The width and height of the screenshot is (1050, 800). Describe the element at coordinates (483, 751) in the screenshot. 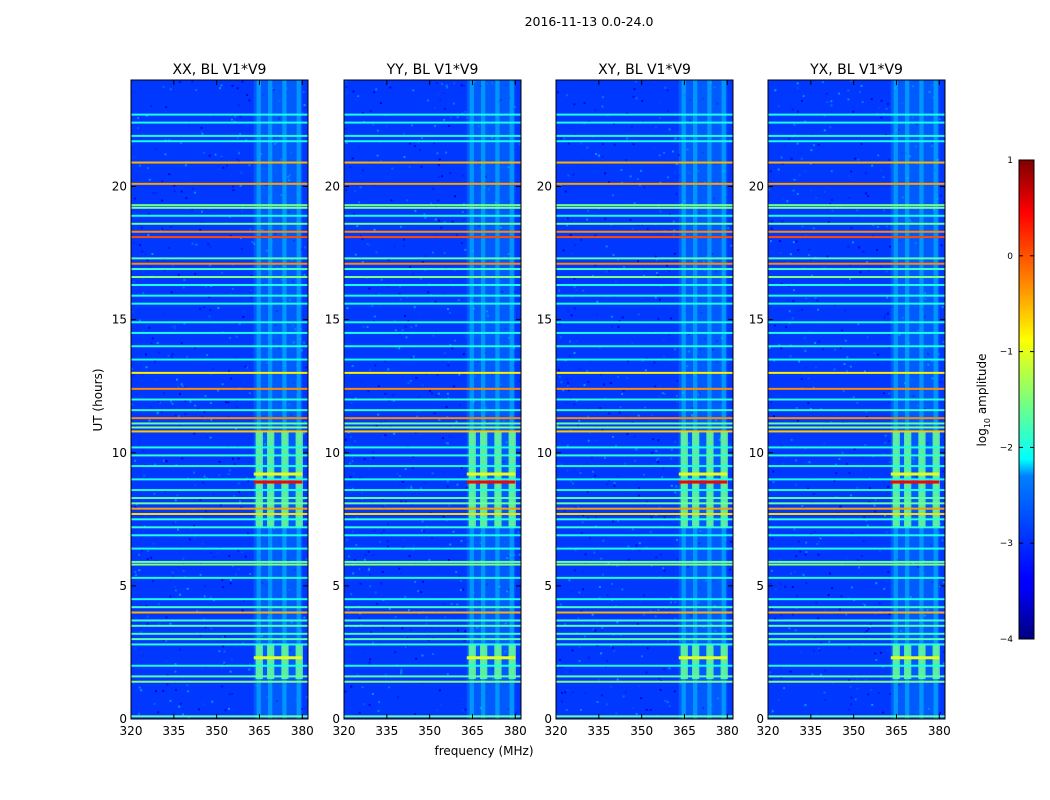

I see `x-axis-label: frequency (MHz)` at that location.